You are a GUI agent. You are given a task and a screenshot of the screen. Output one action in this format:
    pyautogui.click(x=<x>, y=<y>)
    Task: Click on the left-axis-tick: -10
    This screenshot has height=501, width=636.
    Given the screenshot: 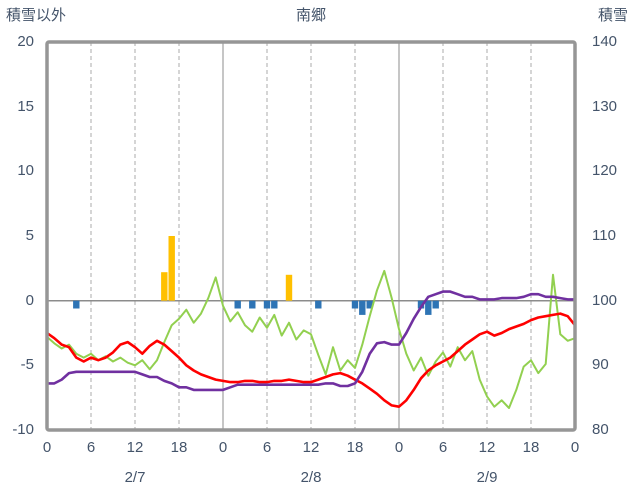 What is the action you would take?
    pyautogui.click(x=23, y=429)
    